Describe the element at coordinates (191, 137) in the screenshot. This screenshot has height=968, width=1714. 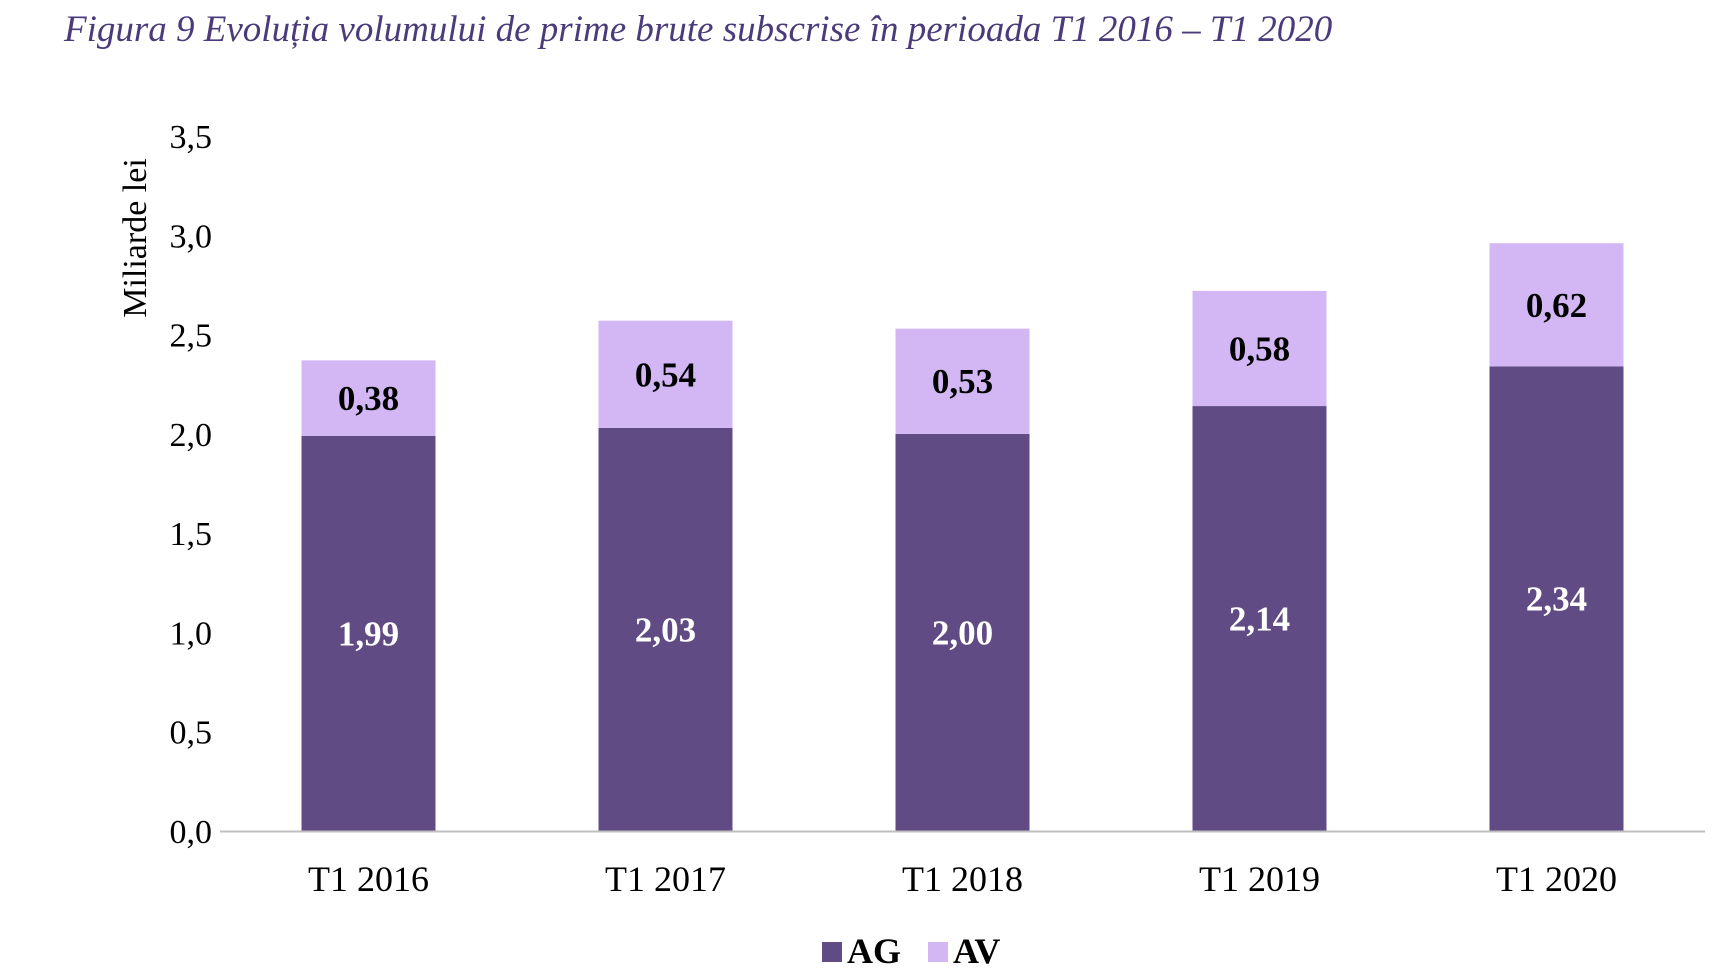
I see `y-tick-label: 3,5` at that location.